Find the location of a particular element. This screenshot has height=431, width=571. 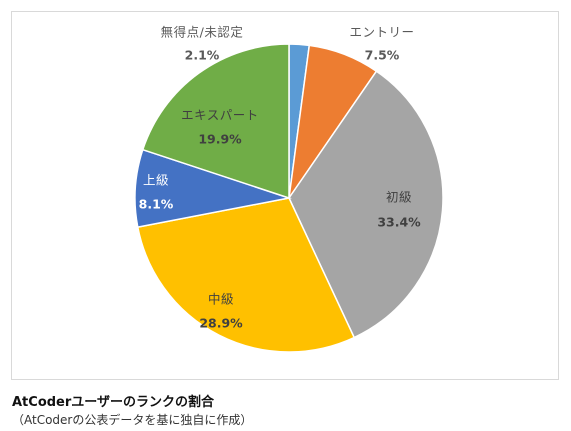

caption-note: （AtCoderの公表データを基に独自に作成） is located at coordinates (132, 420).